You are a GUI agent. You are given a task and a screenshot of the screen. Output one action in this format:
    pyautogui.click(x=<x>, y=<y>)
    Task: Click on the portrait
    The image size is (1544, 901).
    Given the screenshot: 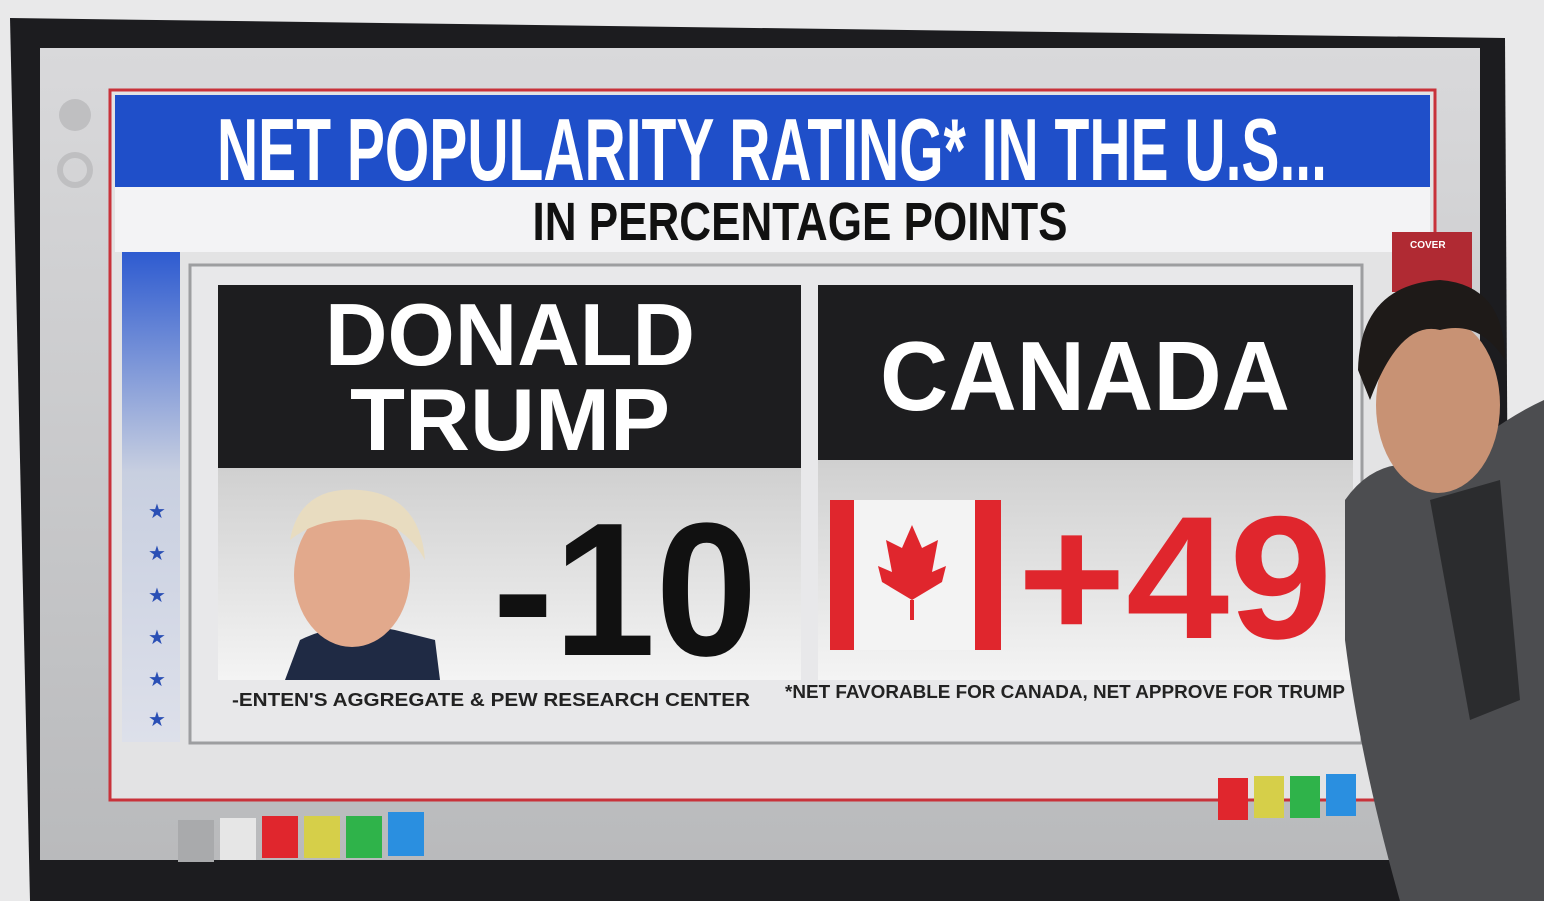 What is the action you would take?
    pyautogui.click(x=362, y=584)
    